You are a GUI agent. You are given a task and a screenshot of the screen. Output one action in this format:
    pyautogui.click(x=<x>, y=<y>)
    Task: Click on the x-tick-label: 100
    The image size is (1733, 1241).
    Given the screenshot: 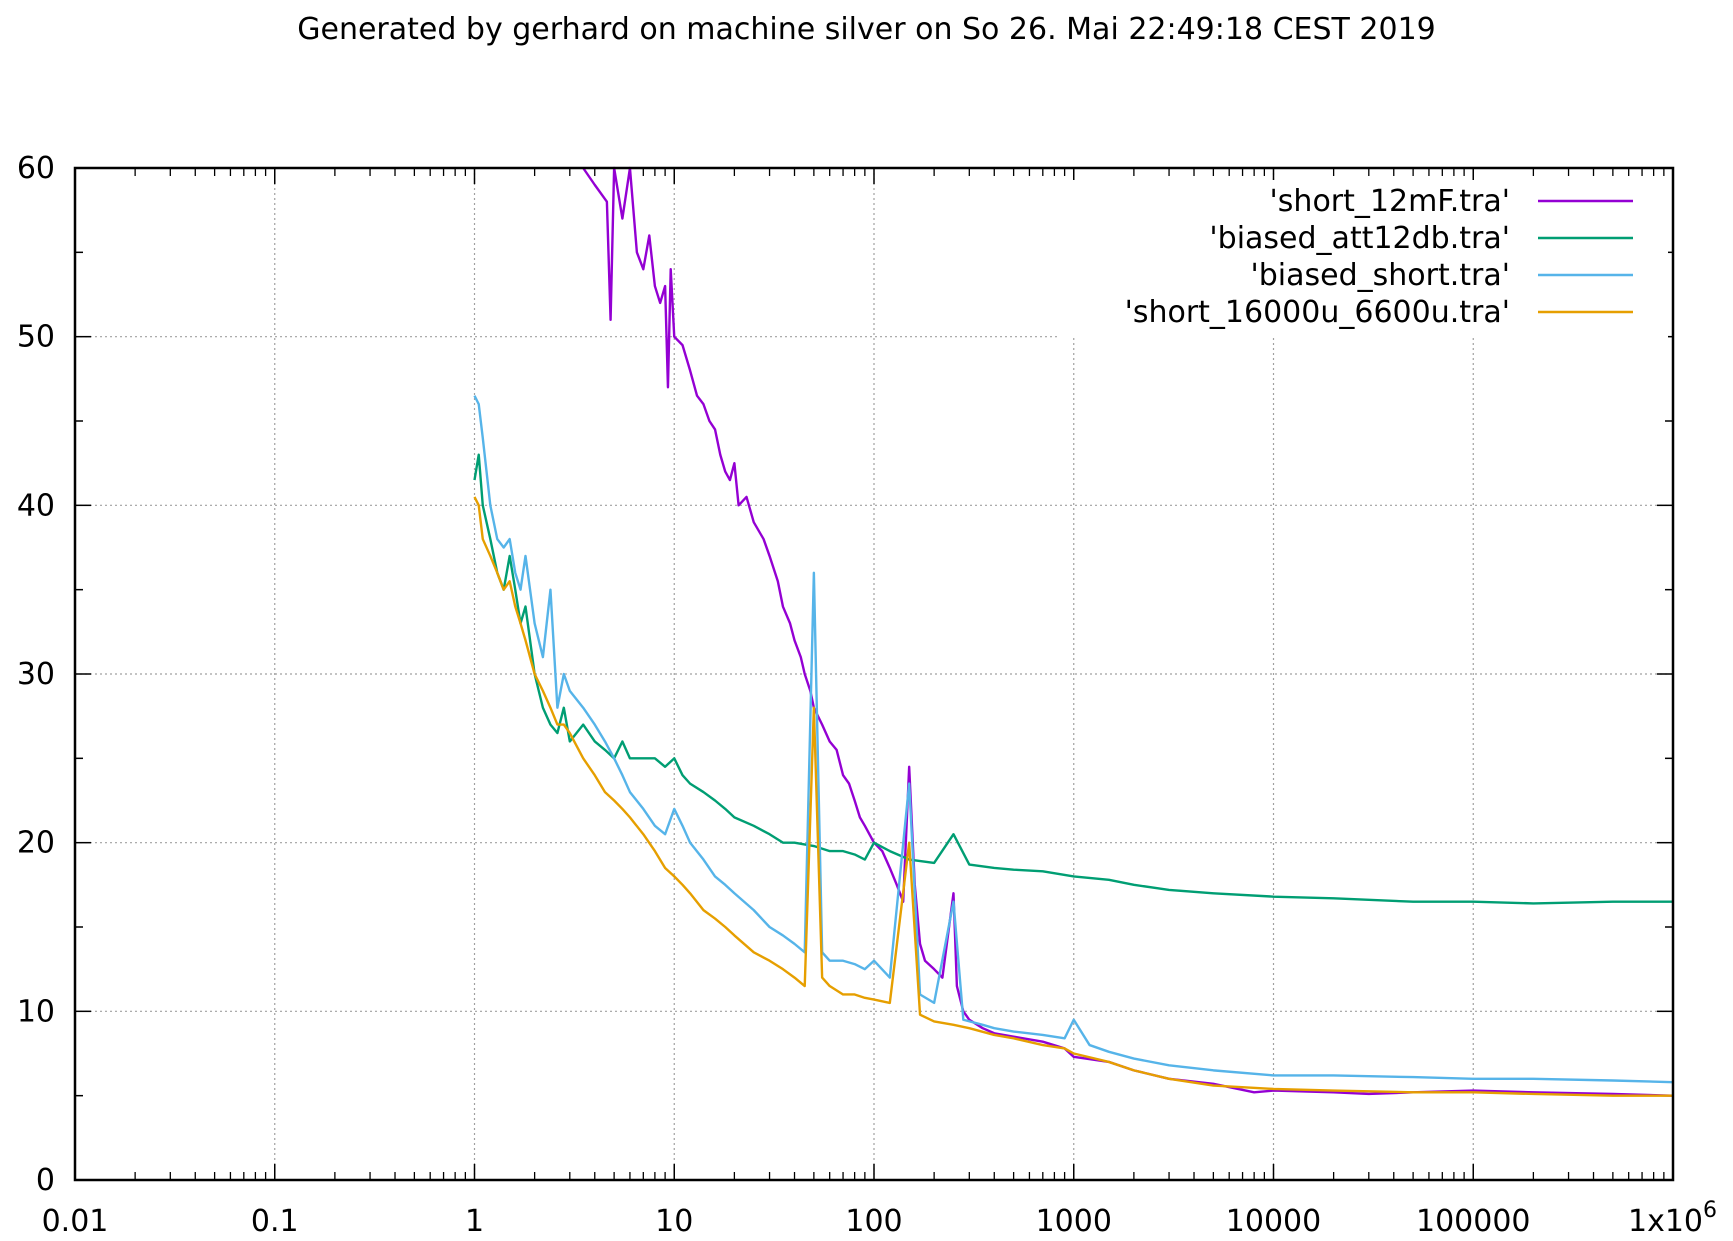 What is the action you would take?
    pyautogui.click(x=873, y=1221)
    